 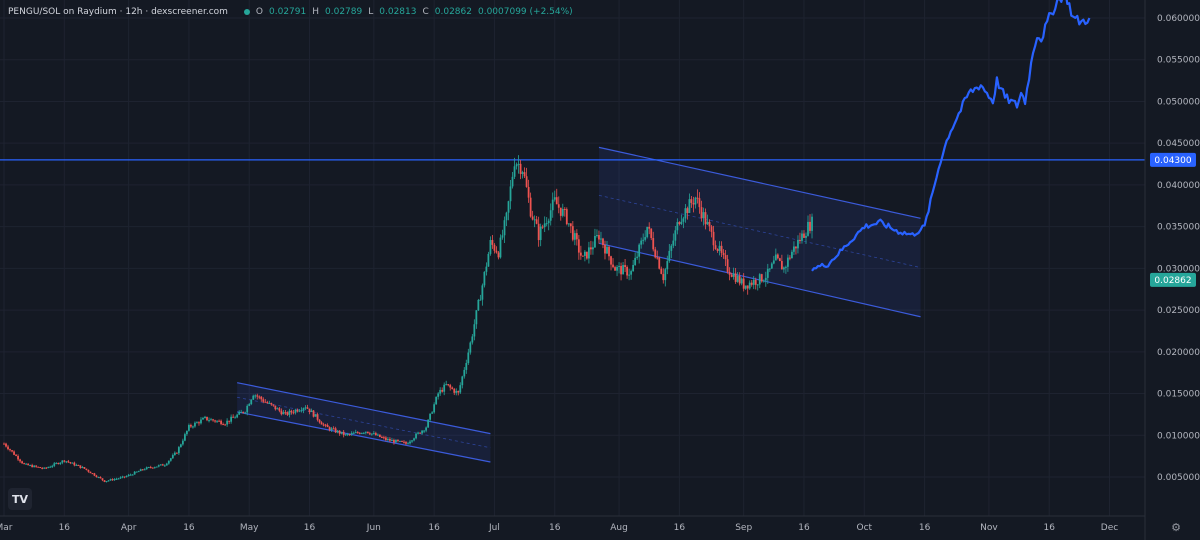 What do you see at coordinates (344, 12) in the screenshot?
I see `high-value: 0.02789` at bounding box center [344, 12].